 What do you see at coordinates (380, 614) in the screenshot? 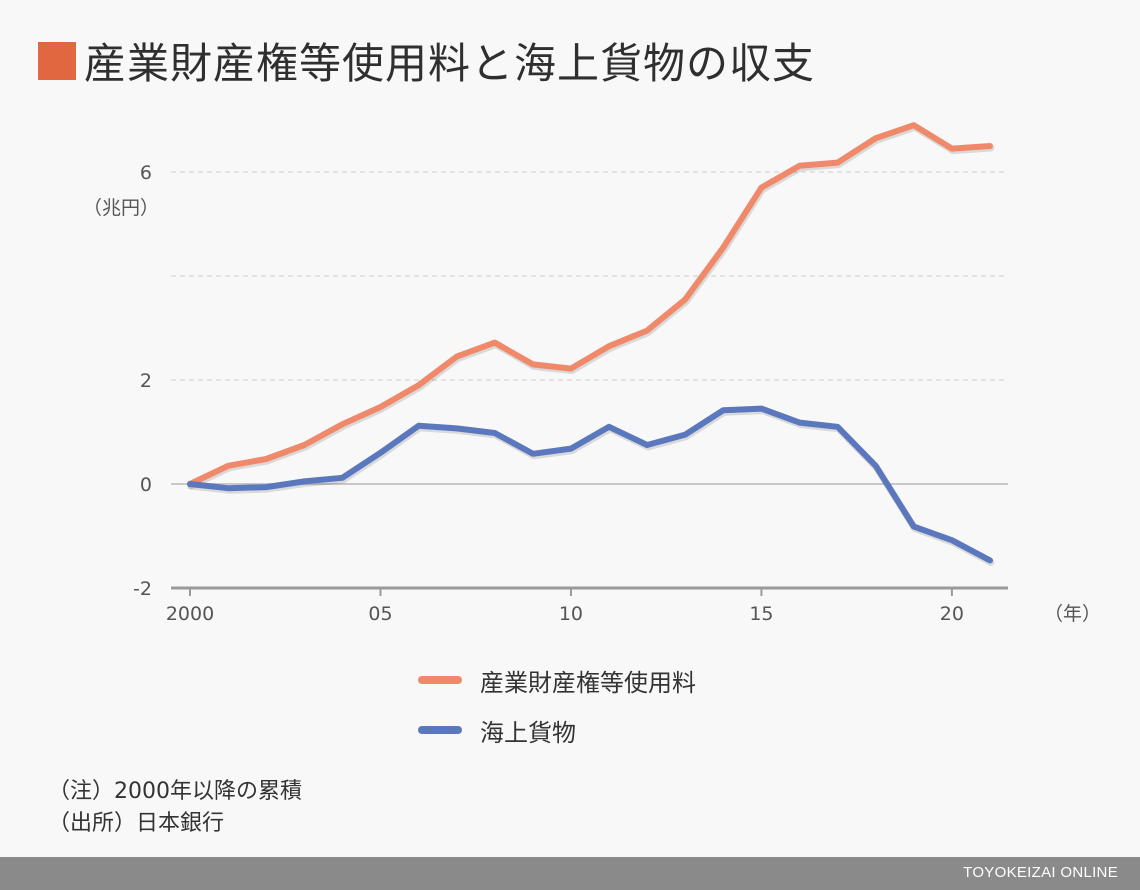
I see `x-tick-label: 05` at bounding box center [380, 614].